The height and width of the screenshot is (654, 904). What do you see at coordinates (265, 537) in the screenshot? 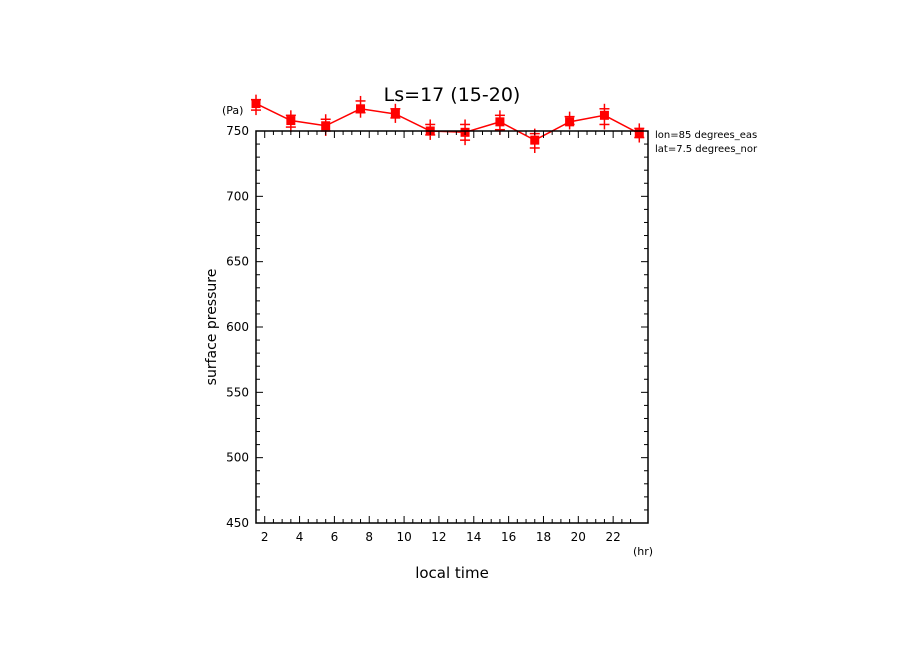
I see `x-tick-label: 2` at bounding box center [265, 537].